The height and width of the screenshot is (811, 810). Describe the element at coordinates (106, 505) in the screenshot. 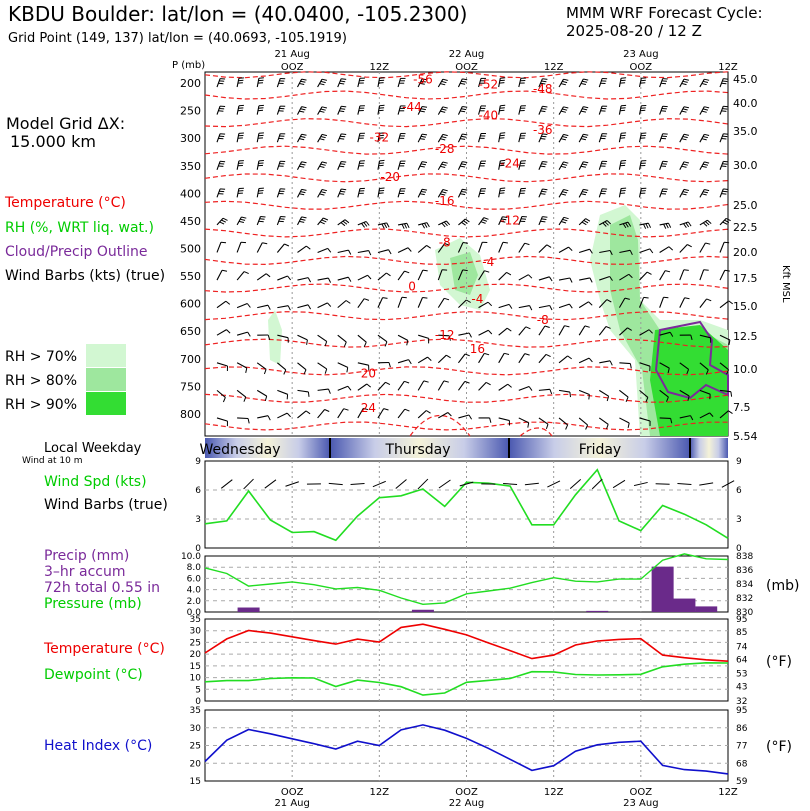

I see `wind-barbs-label: Wind Barbs (true)` at that location.